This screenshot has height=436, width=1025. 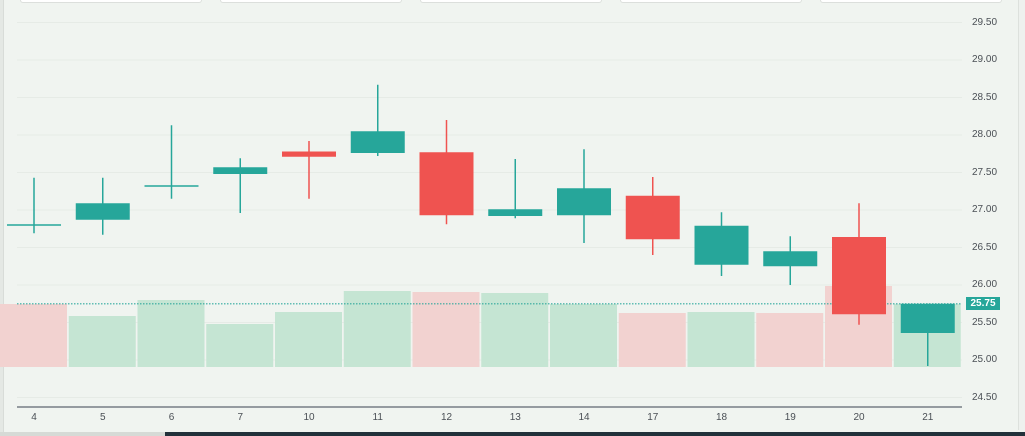 I want to click on time-scrollbar-thumb, so click(x=595, y=434).